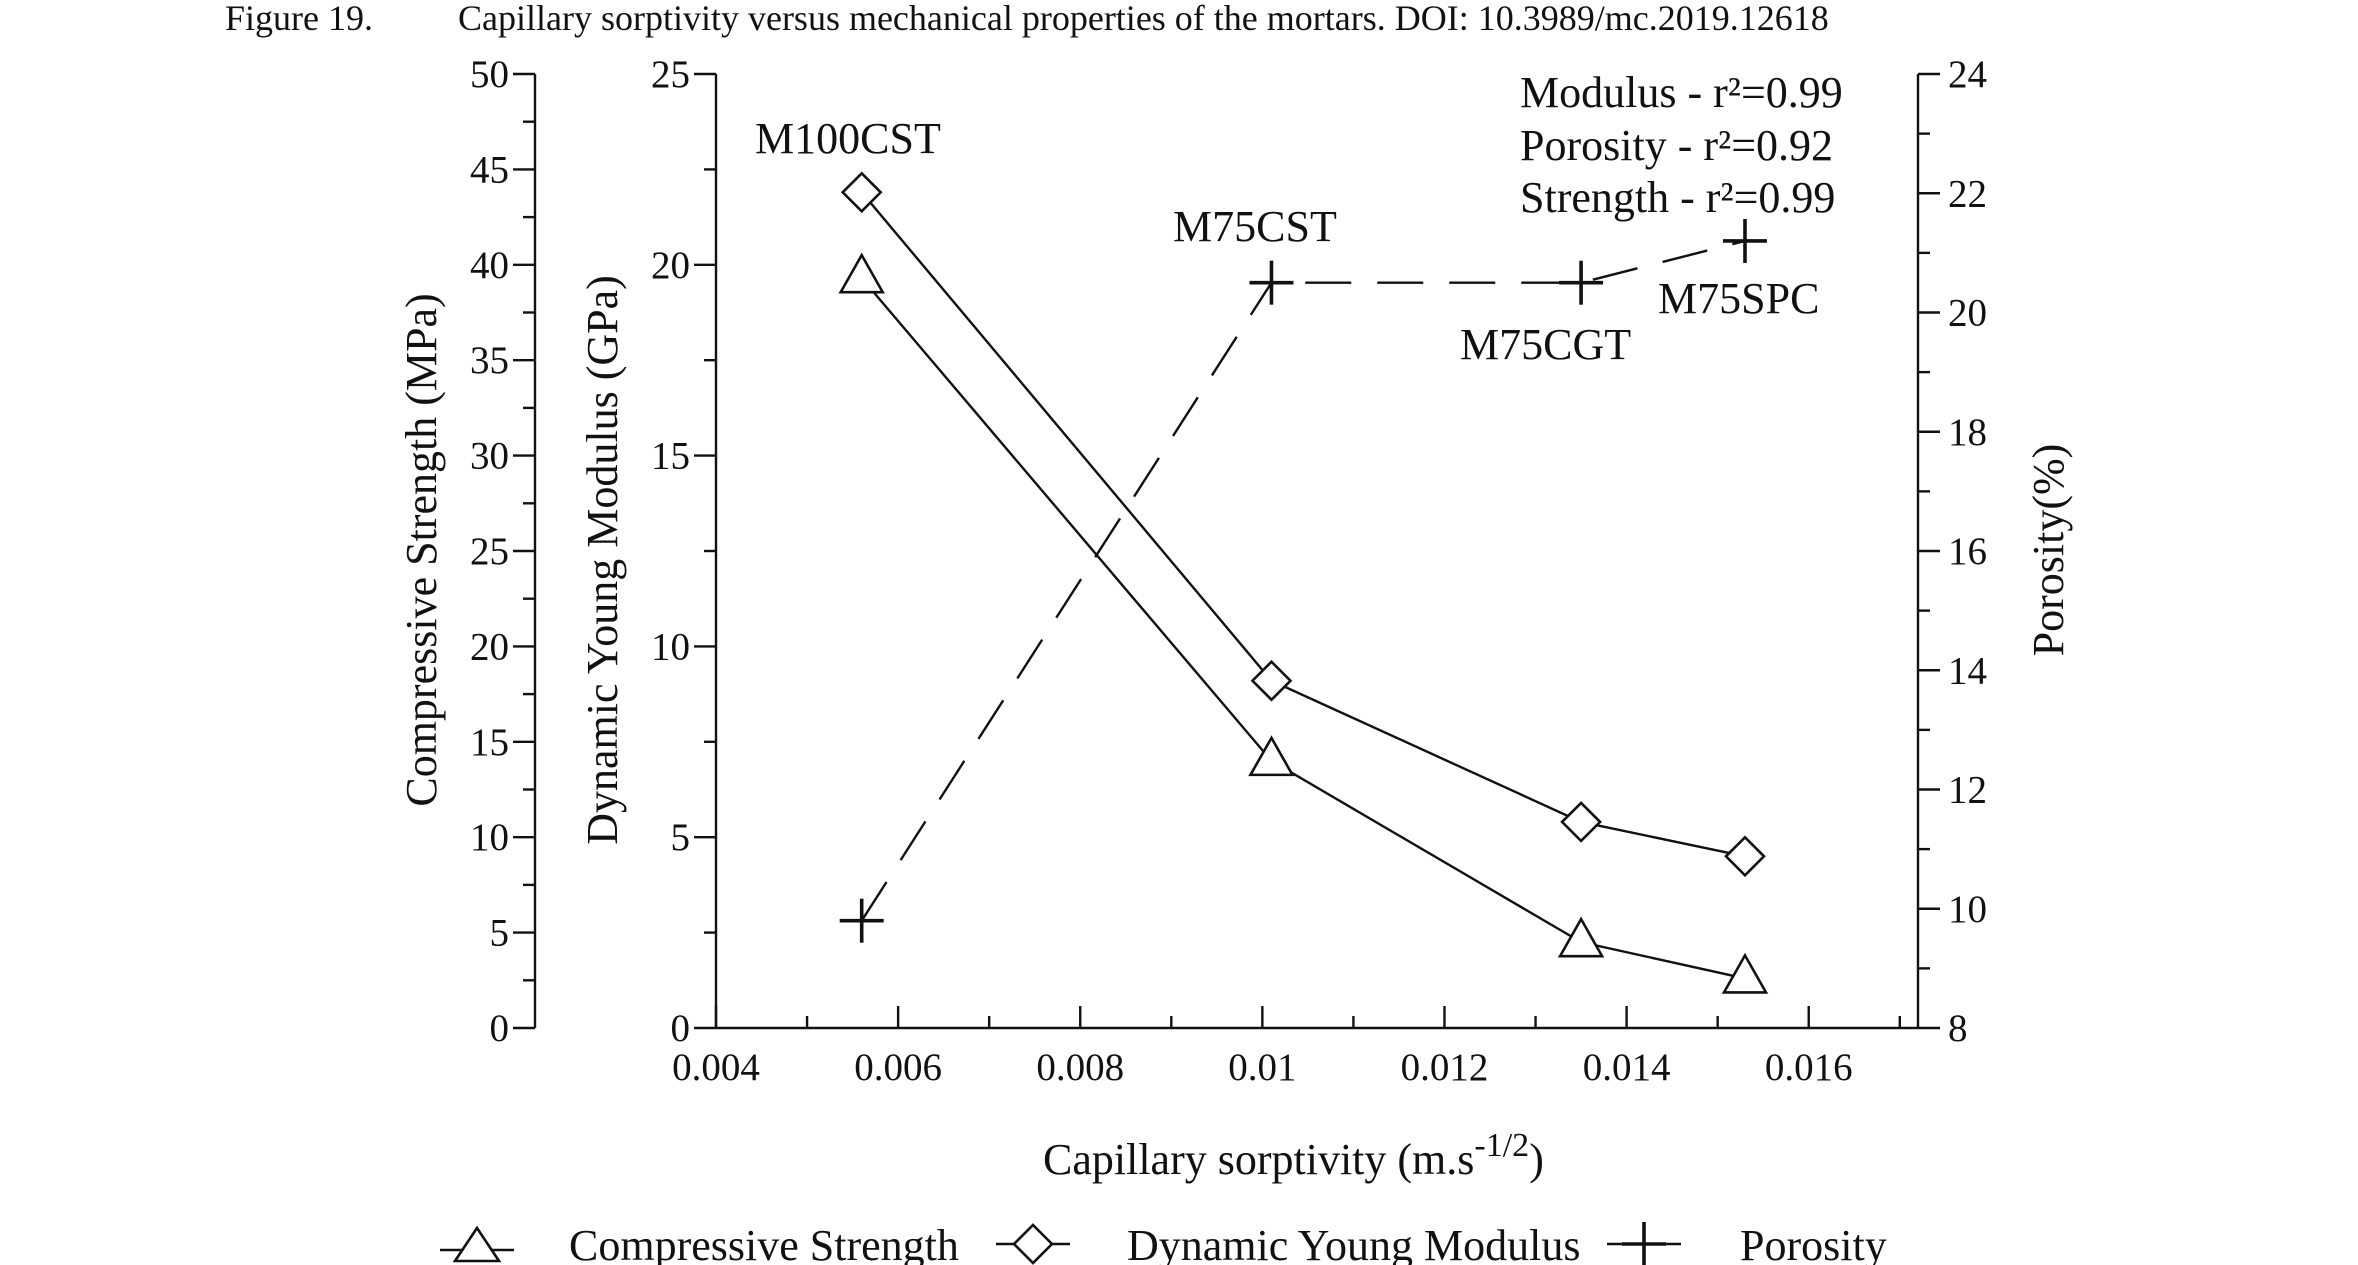 The image size is (2358, 1265). I want to click on porosity-tick-label: 18, so click(1967, 432).